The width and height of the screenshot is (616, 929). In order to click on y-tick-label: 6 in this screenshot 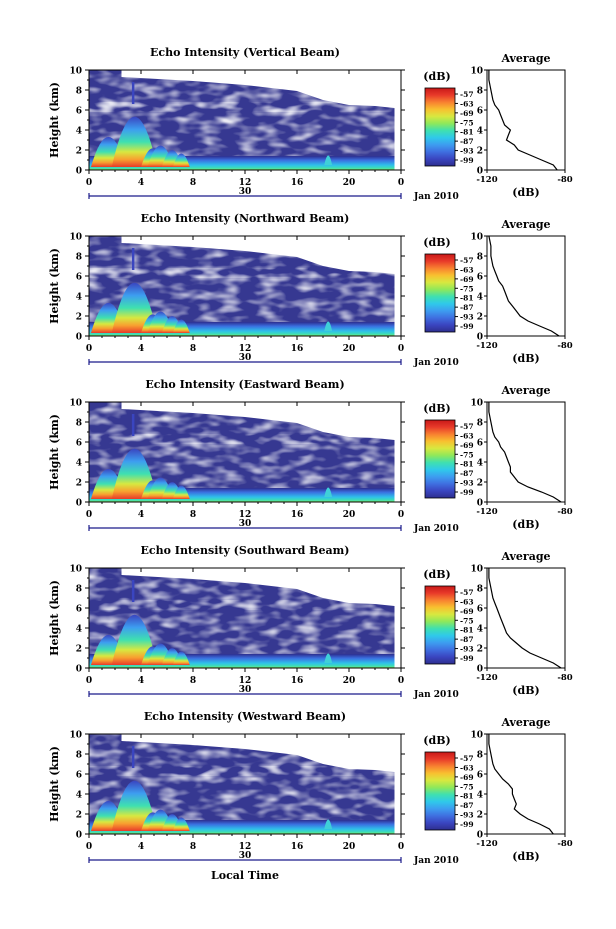, I will do `click(79, 444)`.